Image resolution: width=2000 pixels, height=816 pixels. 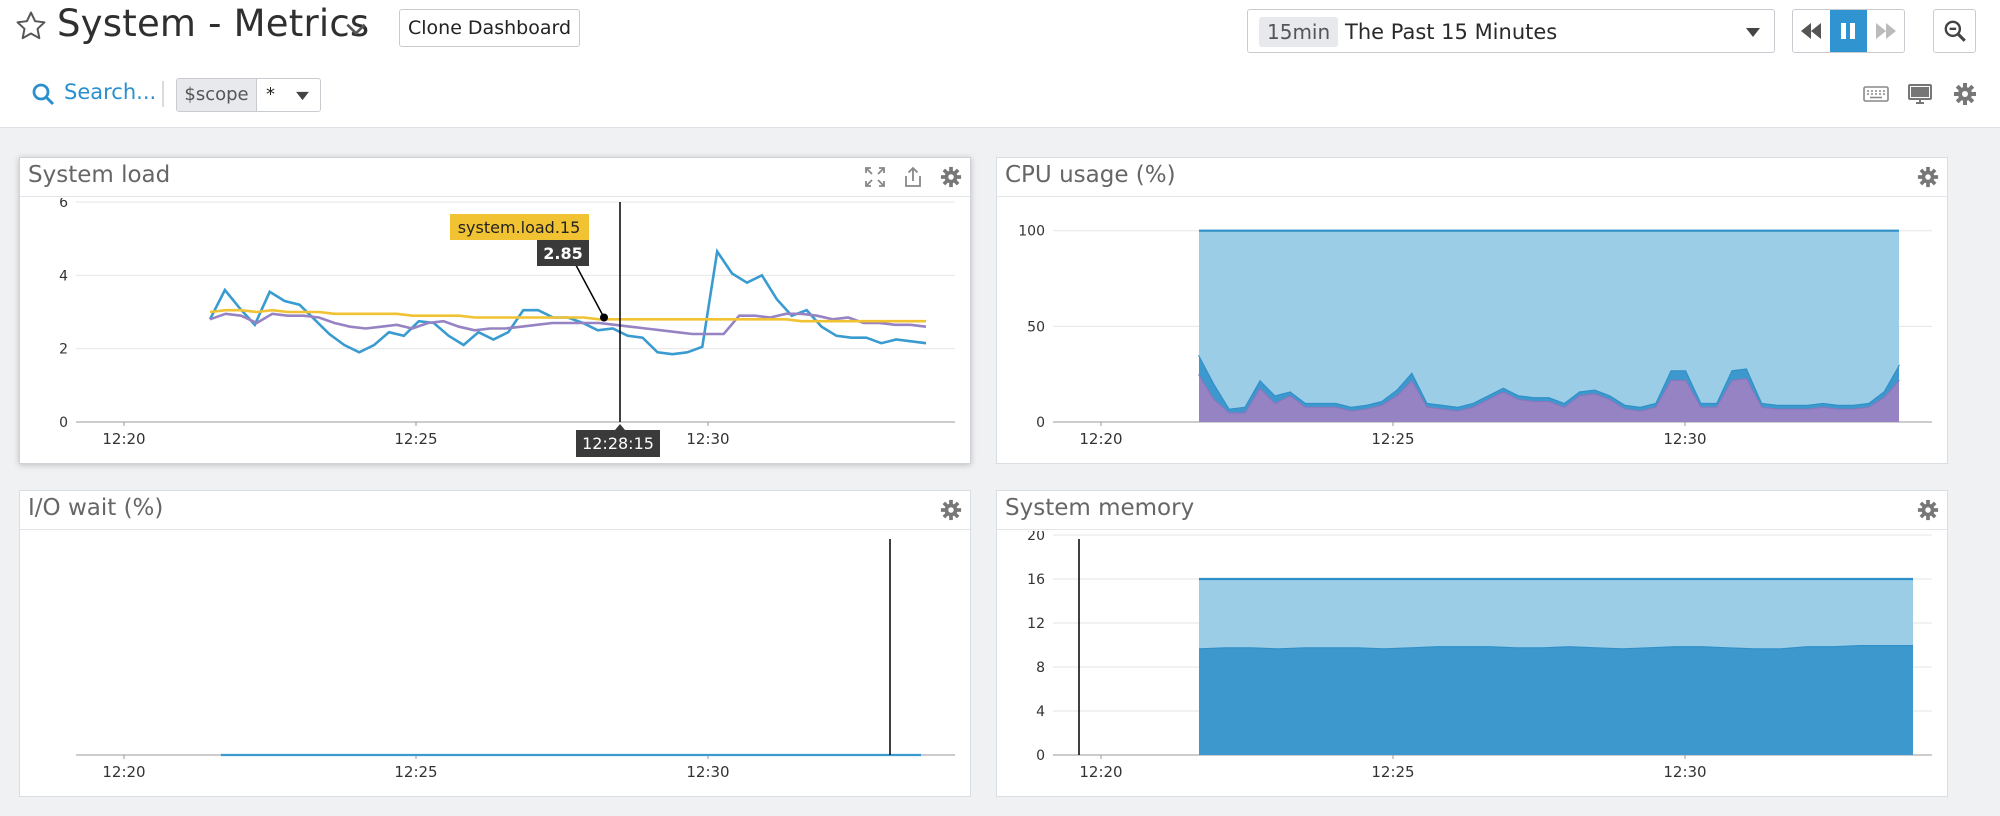 What do you see at coordinates (1036, 624) in the screenshot?
I see `y-tick-label: 12` at bounding box center [1036, 624].